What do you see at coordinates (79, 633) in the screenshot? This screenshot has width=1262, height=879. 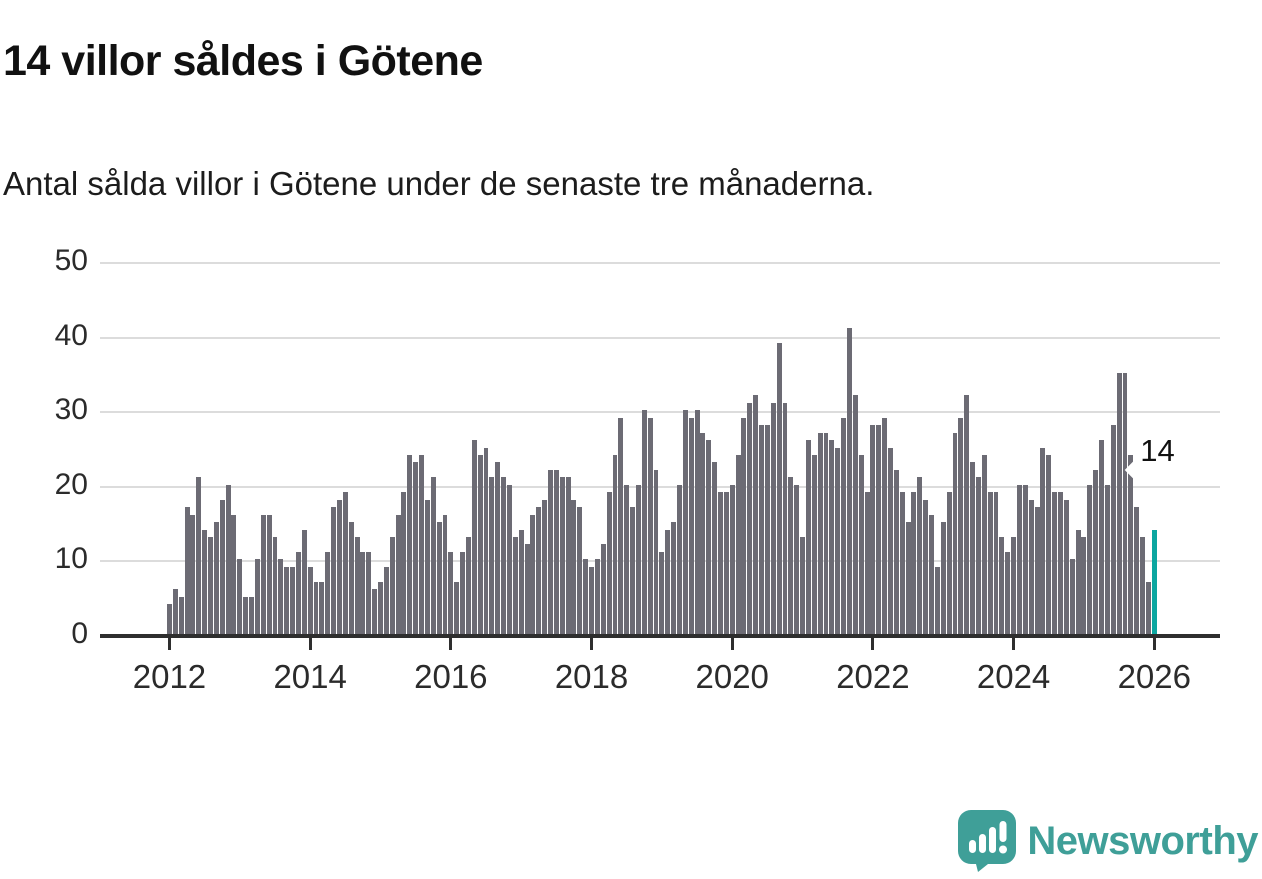 I see `y-axis-label-0: 0` at bounding box center [79, 633].